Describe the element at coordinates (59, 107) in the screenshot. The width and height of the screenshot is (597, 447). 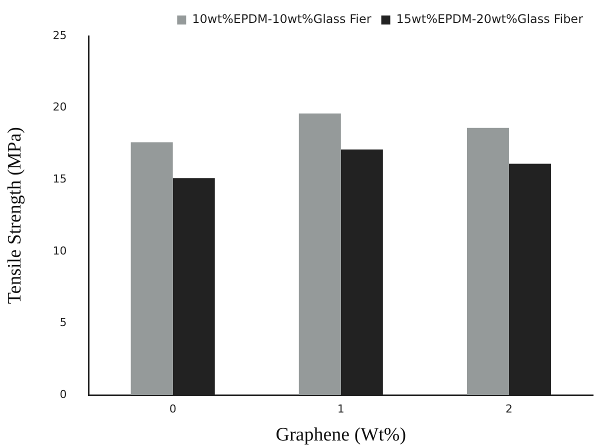
I see `y-tick-label: 20` at that location.